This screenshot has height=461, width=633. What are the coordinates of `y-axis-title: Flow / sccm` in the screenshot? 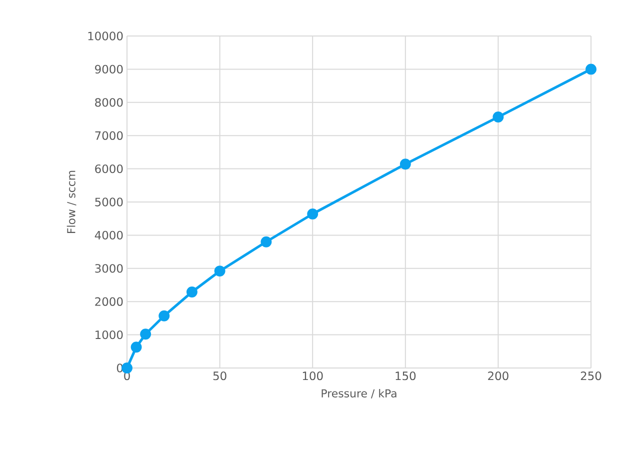 It's located at (71, 201).